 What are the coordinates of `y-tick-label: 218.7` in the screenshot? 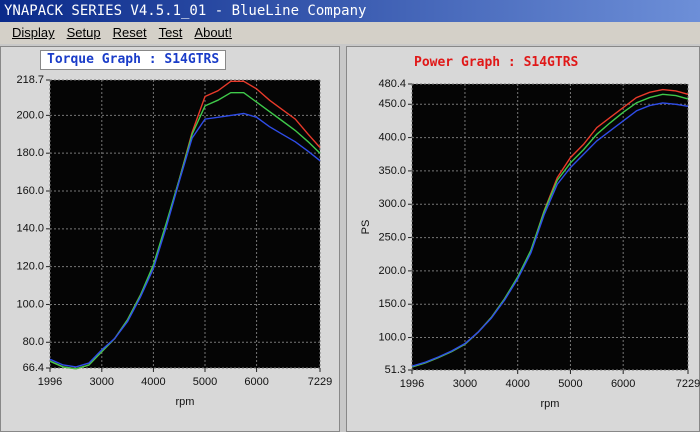 It's located at (30, 80).